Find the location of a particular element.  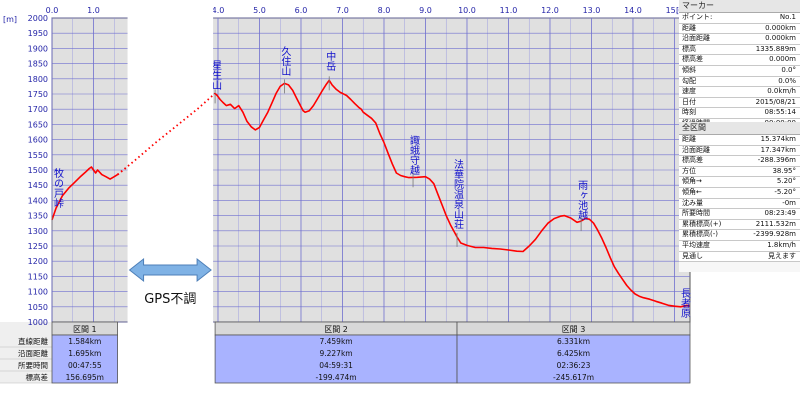

panel-row-value: -288.396m is located at coordinates (776, 160).